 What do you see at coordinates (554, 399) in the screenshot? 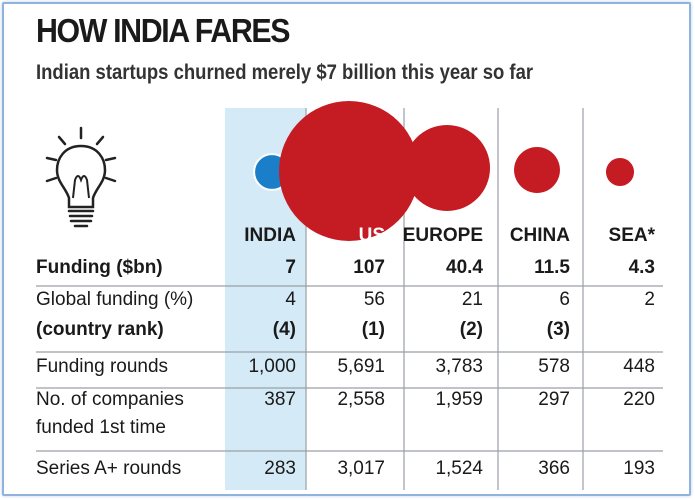
I see `cell-value: 297` at bounding box center [554, 399].